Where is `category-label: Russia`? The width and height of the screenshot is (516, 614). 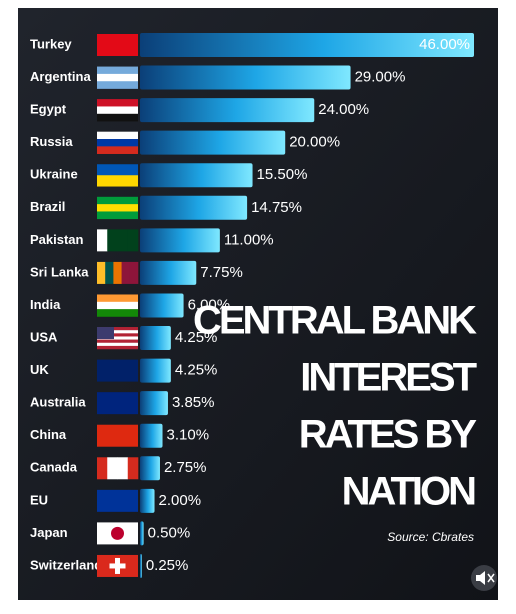 category-label: Russia is located at coordinates (51, 141).